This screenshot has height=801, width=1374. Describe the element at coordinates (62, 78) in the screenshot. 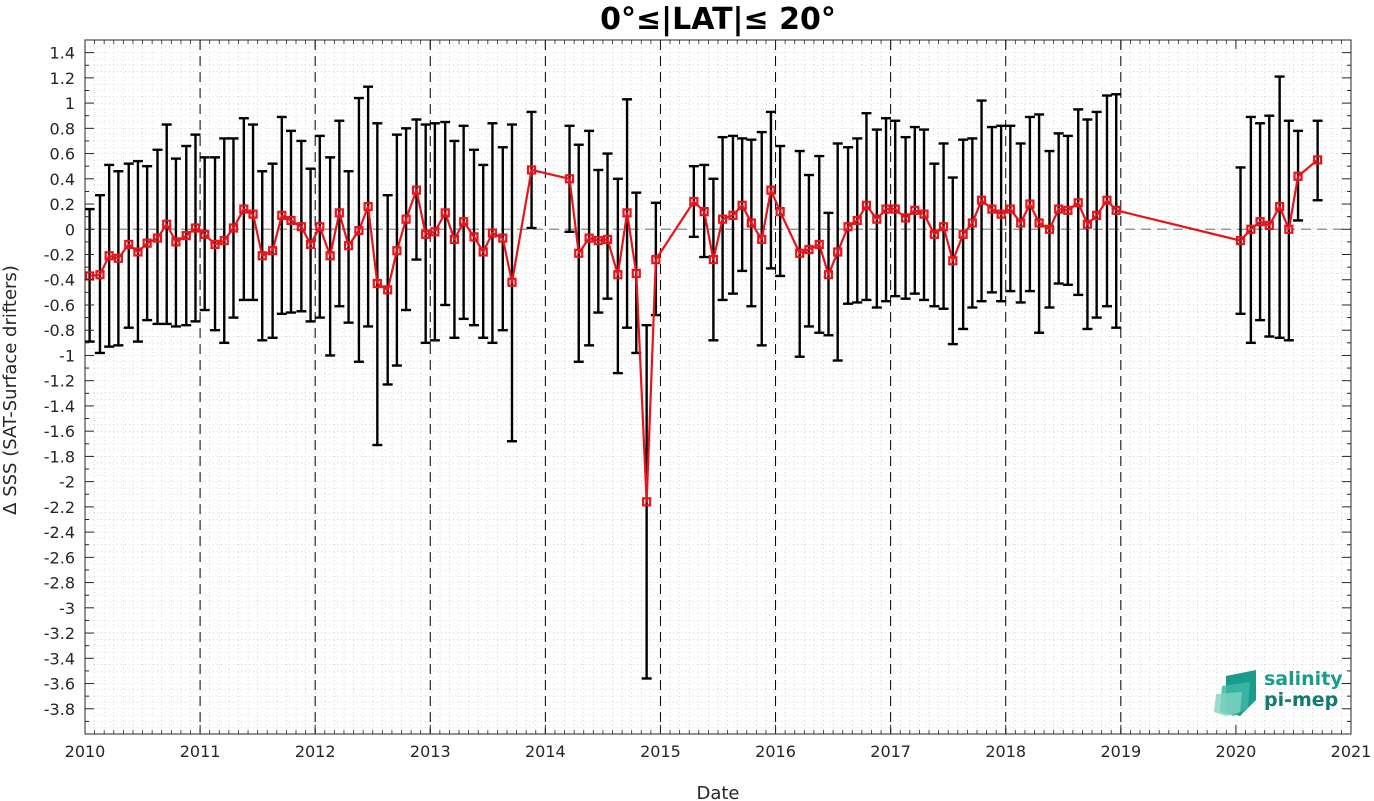

I see `y-tick-label: 1.2` at that location.